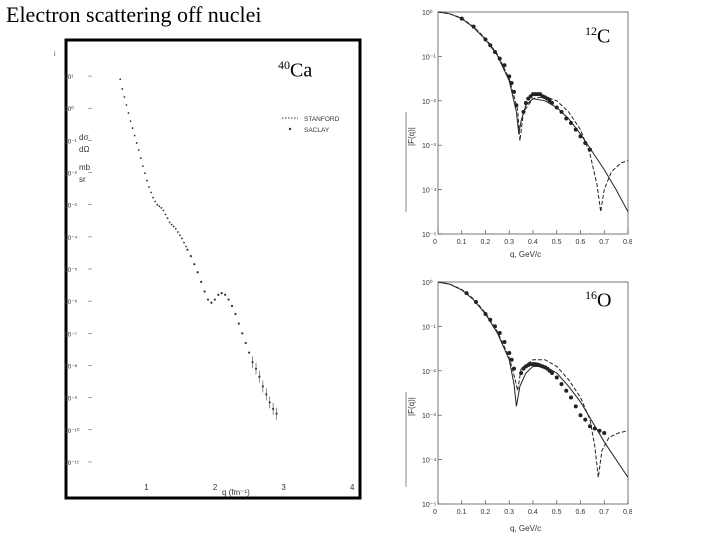 This screenshot has height=540, width=720. What do you see at coordinates (525, 254) in the screenshot?
I see `c12-x-axis-label: q, GeV/c` at bounding box center [525, 254].